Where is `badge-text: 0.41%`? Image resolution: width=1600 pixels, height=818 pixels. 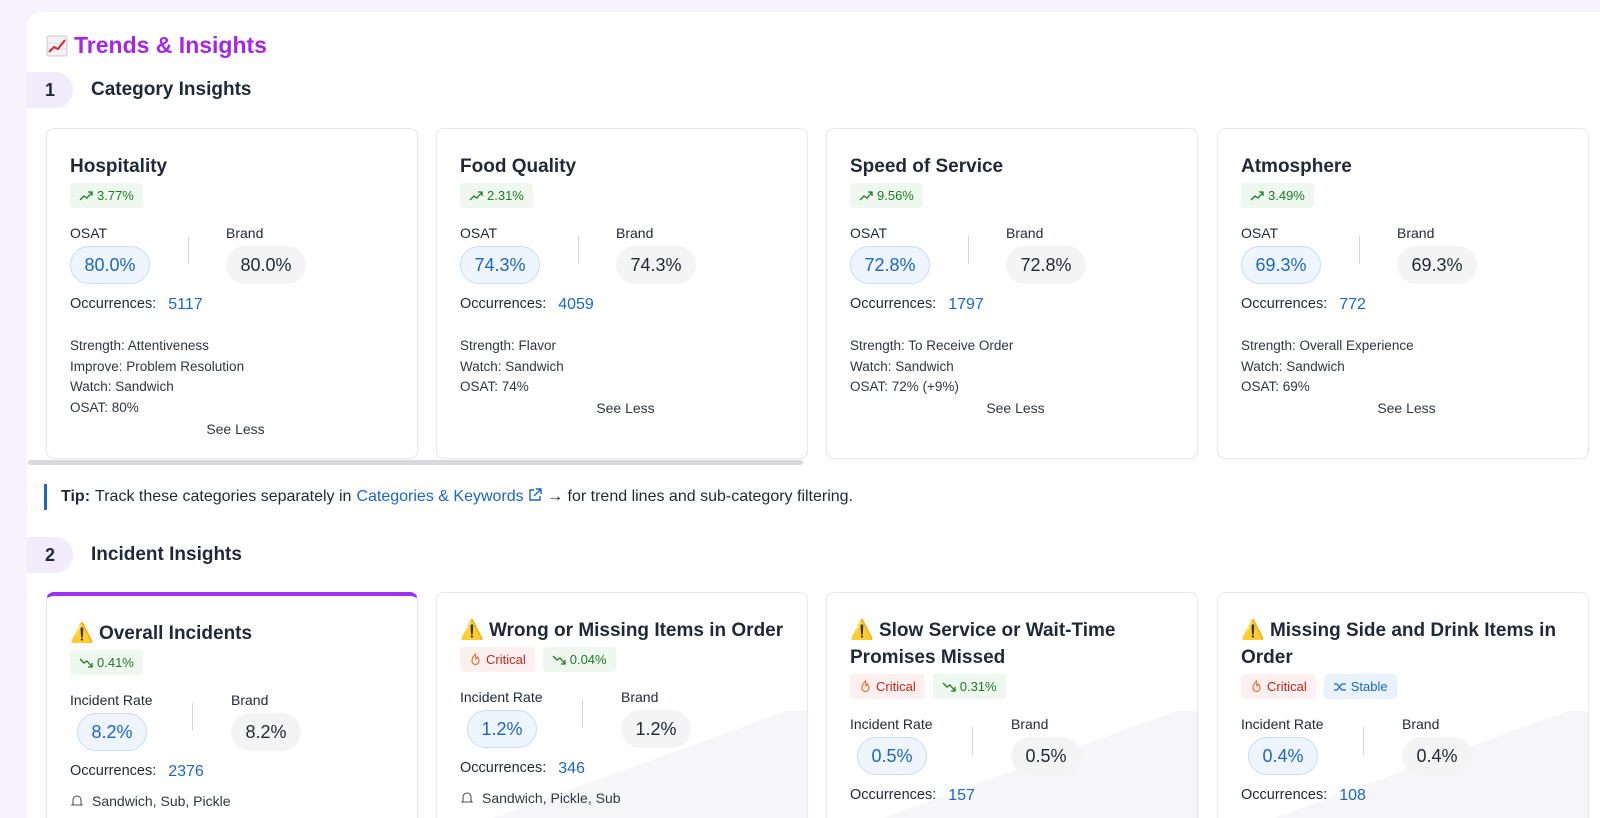 badge-text: 0.41% is located at coordinates (115, 662).